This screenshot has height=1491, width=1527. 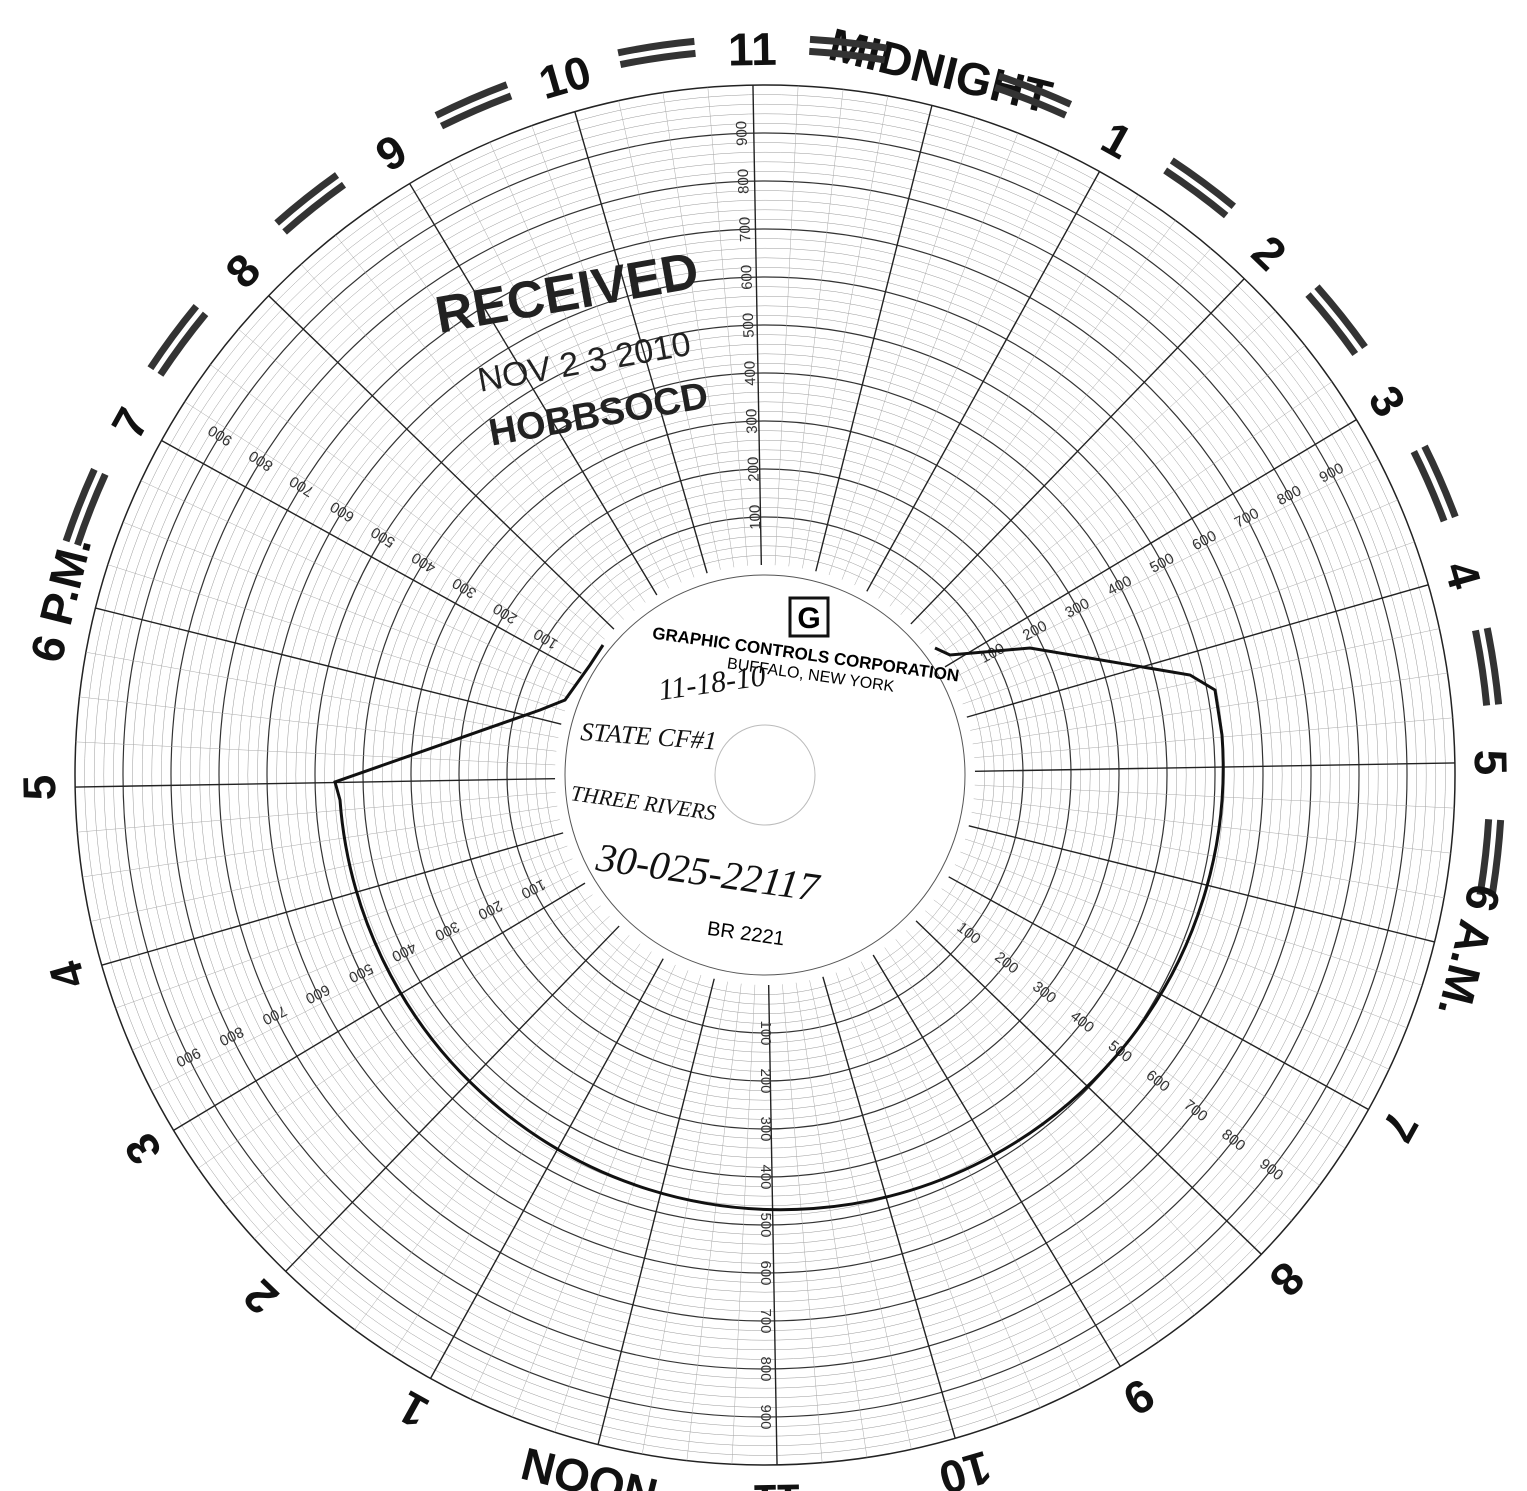 I want to click on scale-label: 100, so click(x=756, y=517).